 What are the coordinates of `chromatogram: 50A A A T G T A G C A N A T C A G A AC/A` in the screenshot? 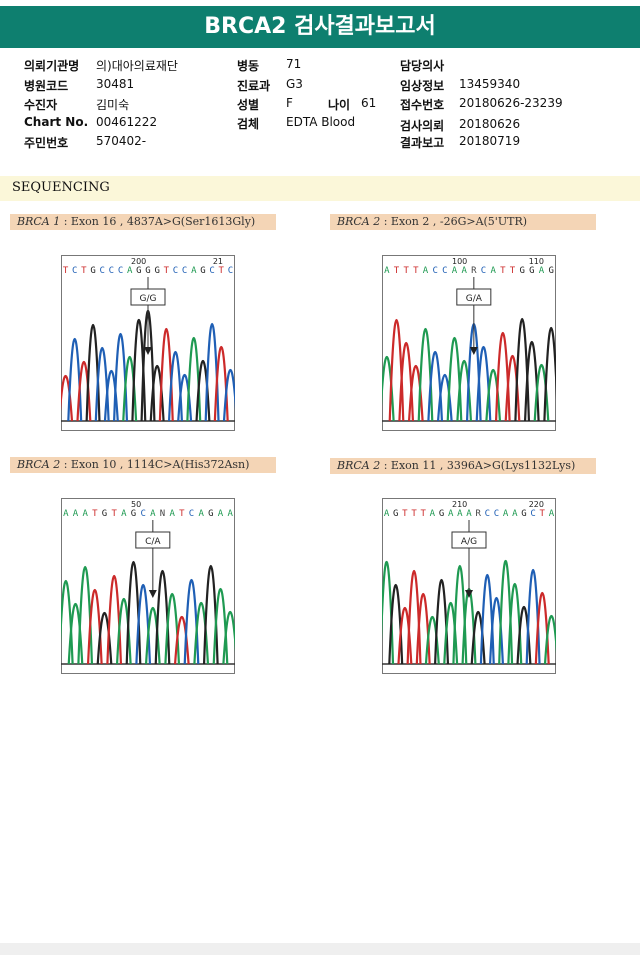 It's located at (148, 586).